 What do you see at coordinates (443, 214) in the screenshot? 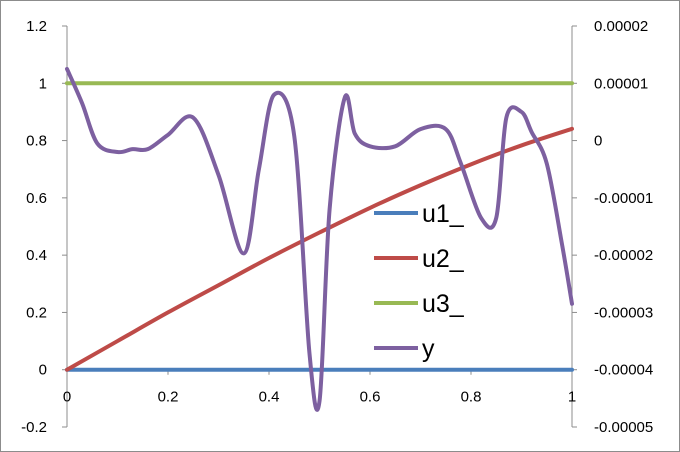
I see `legend-label: u1_` at bounding box center [443, 214].